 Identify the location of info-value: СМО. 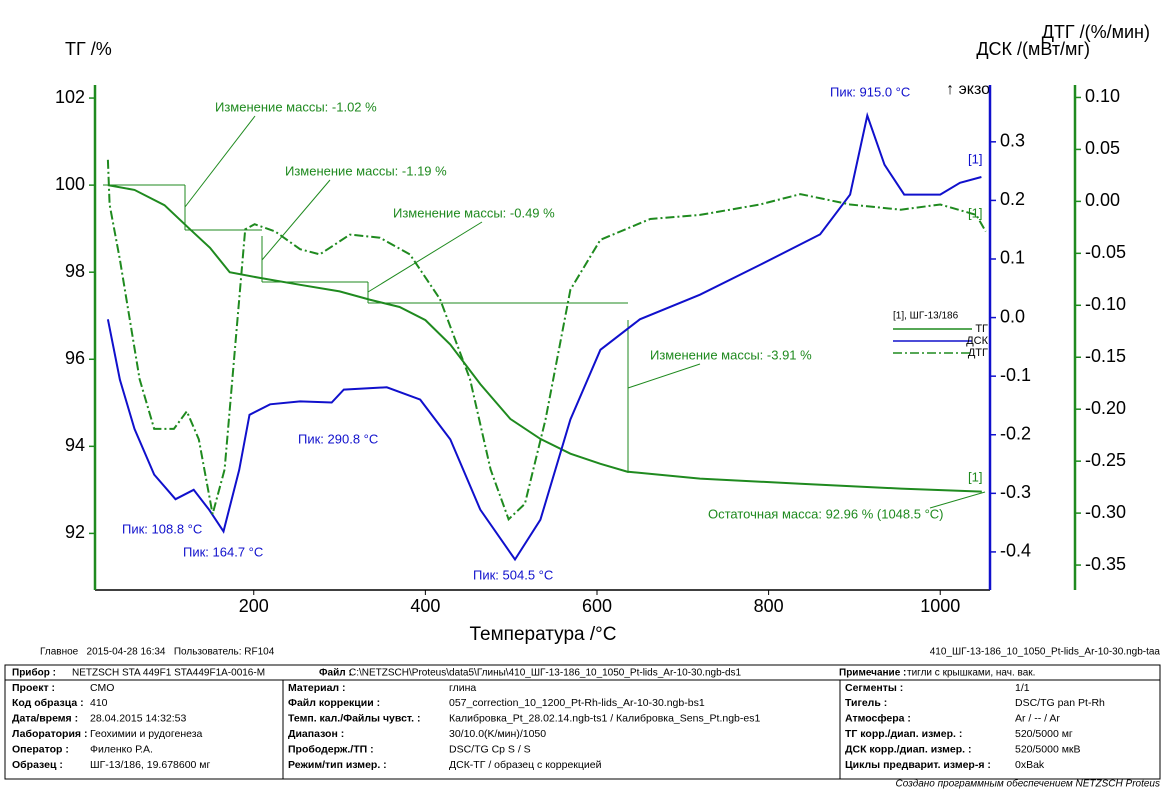
(102, 688).